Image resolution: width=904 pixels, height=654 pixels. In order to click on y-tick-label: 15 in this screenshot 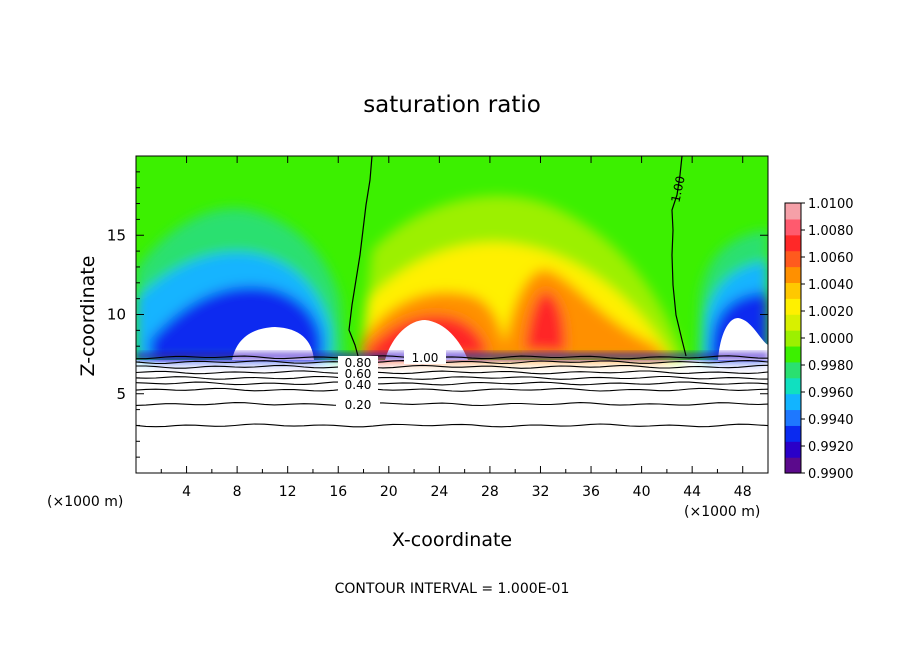, I will do `click(116, 235)`.